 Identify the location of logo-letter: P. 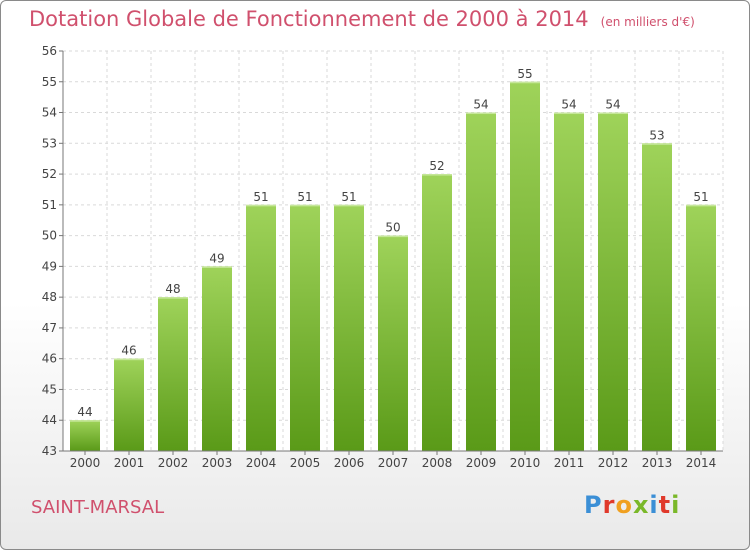
(593, 505).